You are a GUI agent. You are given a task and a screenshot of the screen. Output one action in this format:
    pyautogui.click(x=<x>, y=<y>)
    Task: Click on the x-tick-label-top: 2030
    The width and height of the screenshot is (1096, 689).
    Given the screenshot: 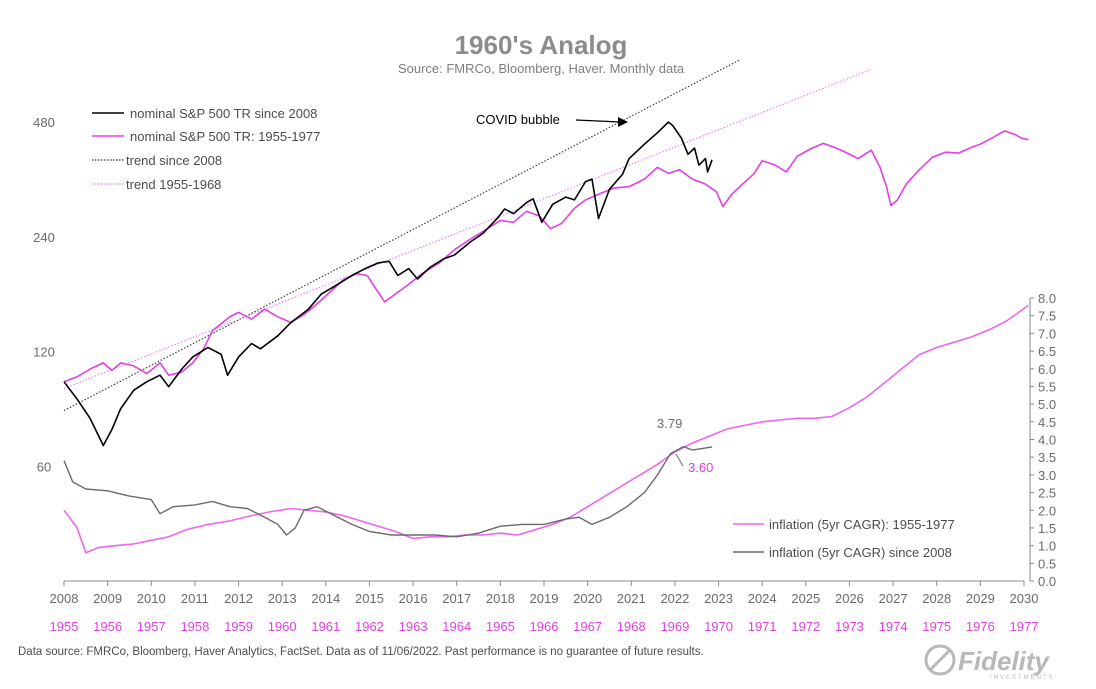 What is the action you would take?
    pyautogui.click(x=1024, y=598)
    